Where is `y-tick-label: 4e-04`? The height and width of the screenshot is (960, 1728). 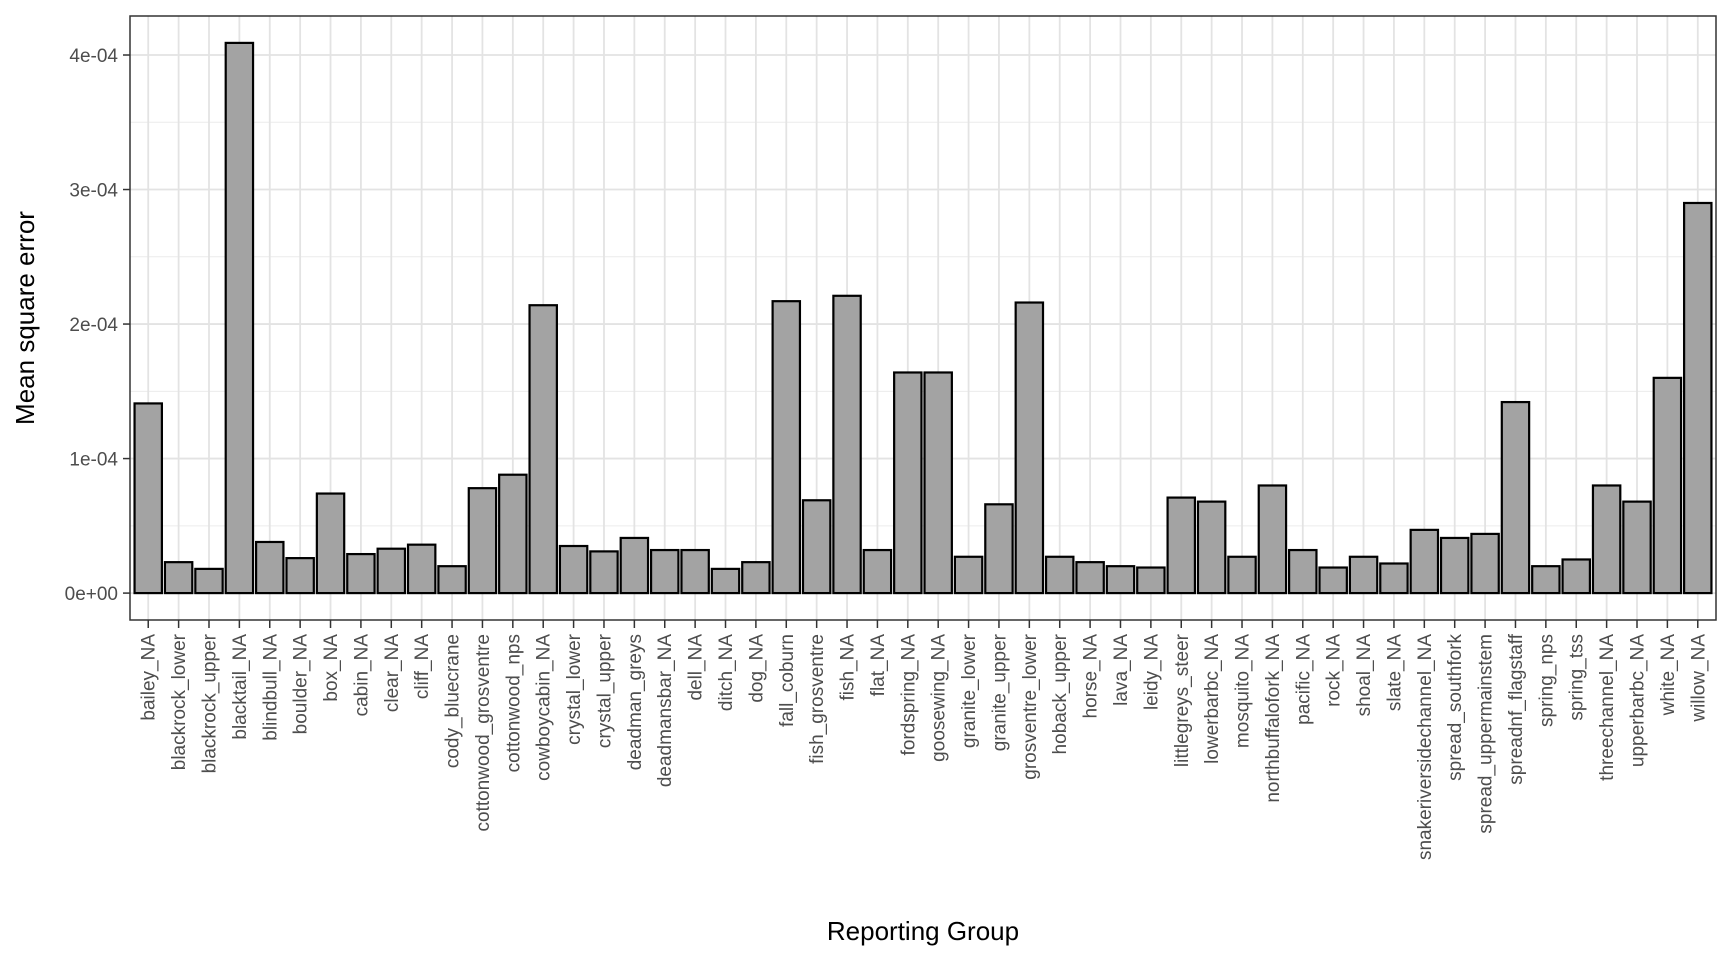
y-tick-label: 4e-04 is located at coordinates (93, 56).